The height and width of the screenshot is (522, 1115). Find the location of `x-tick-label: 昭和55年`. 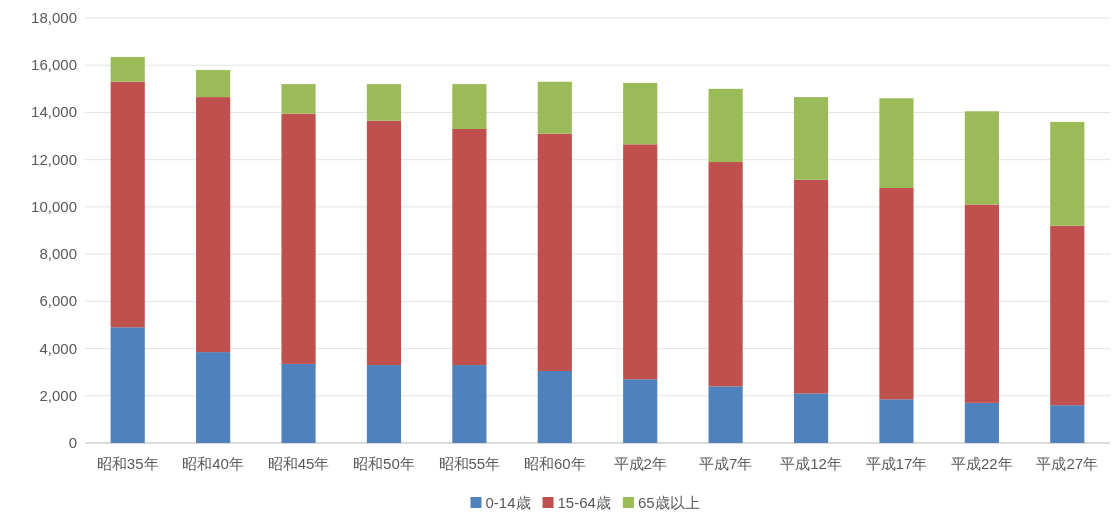

x-tick-label: 昭和55年 is located at coordinates (469, 463).